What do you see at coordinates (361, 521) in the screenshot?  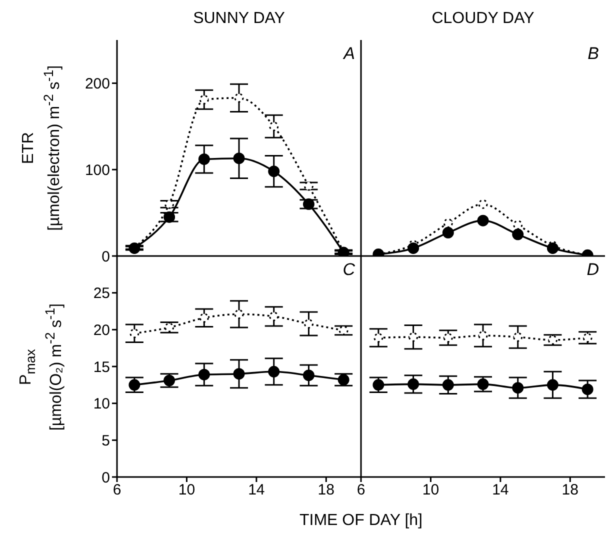 I see `x-axis-title: TIME OF DAY [h]` at bounding box center [361, 521].